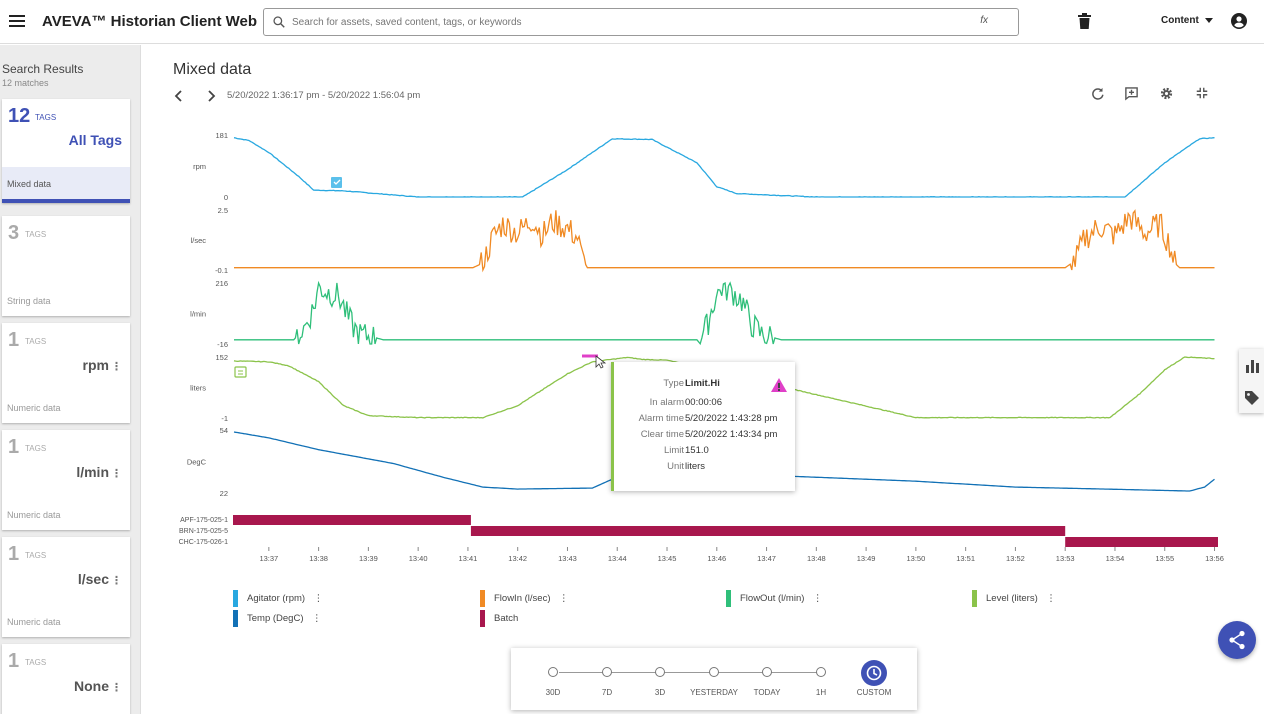 This screenshot has width=1264, height=714. Describe the element at coordinates (66, 151) in the screenshot. I see `card-all-tags: 12 TAGS All Tags Mixed data` at that location.